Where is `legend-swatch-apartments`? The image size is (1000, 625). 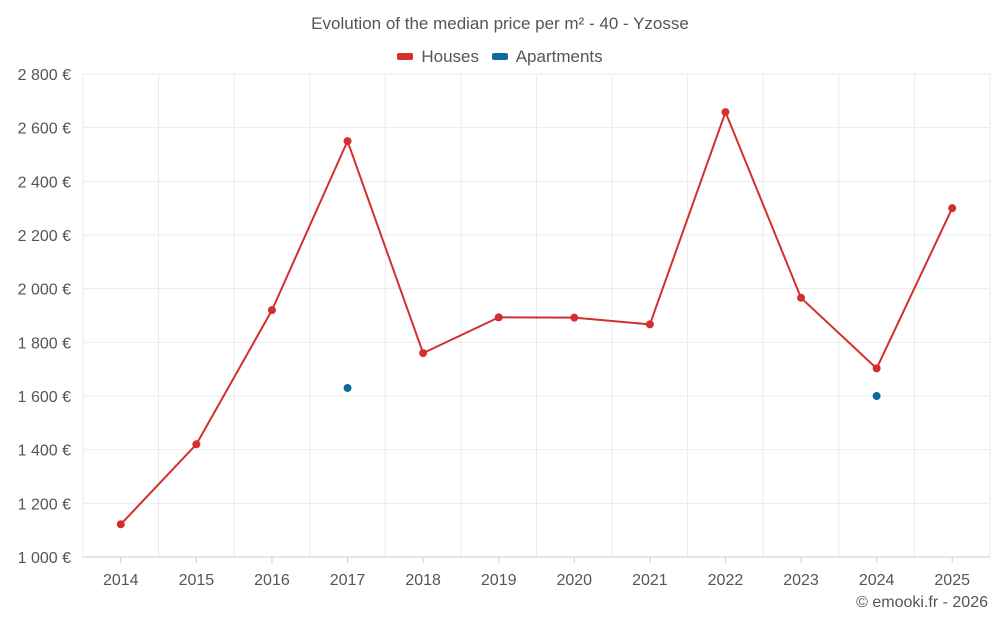
legend-swatch-apartments is located at coordinates (499, 56).